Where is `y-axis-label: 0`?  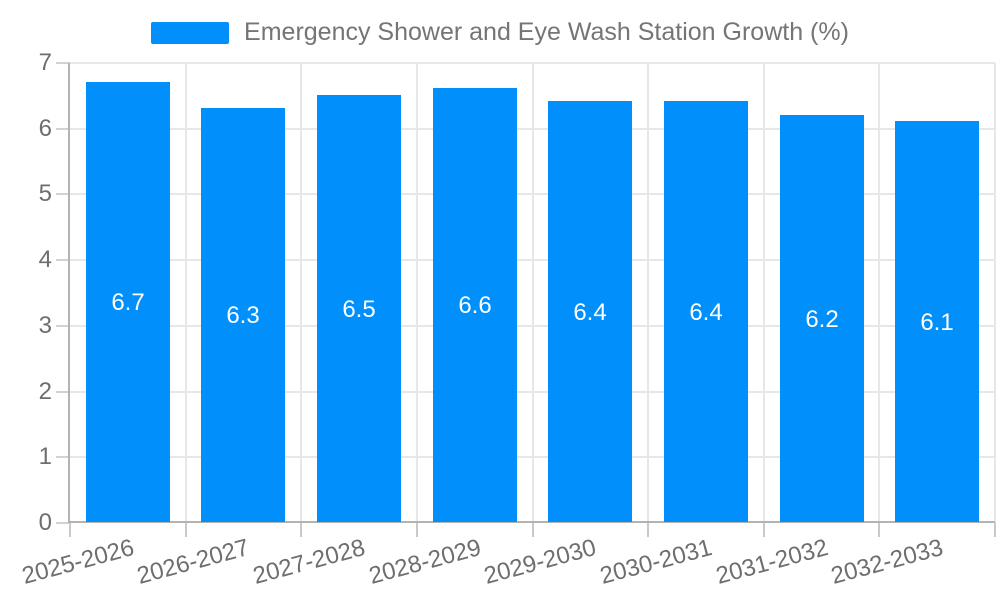
y-axis-label: 0 is located at coordinates (45, 522).